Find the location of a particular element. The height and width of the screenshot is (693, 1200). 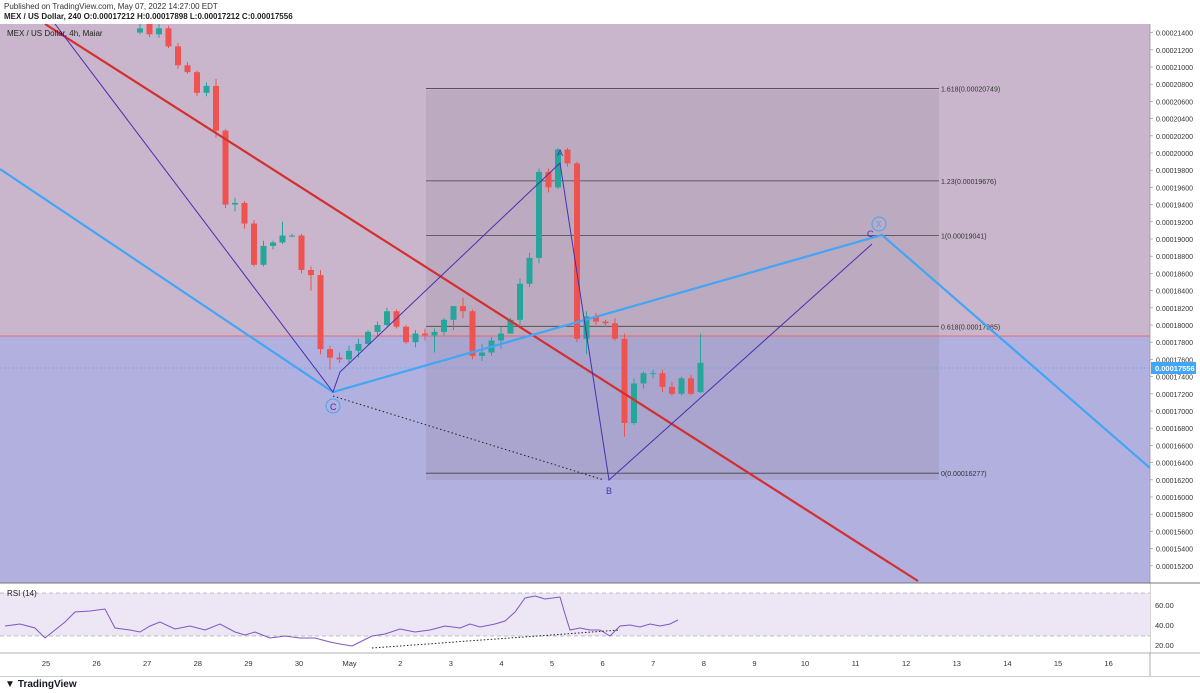

point-x-marker is located at coordinates (879, 224).